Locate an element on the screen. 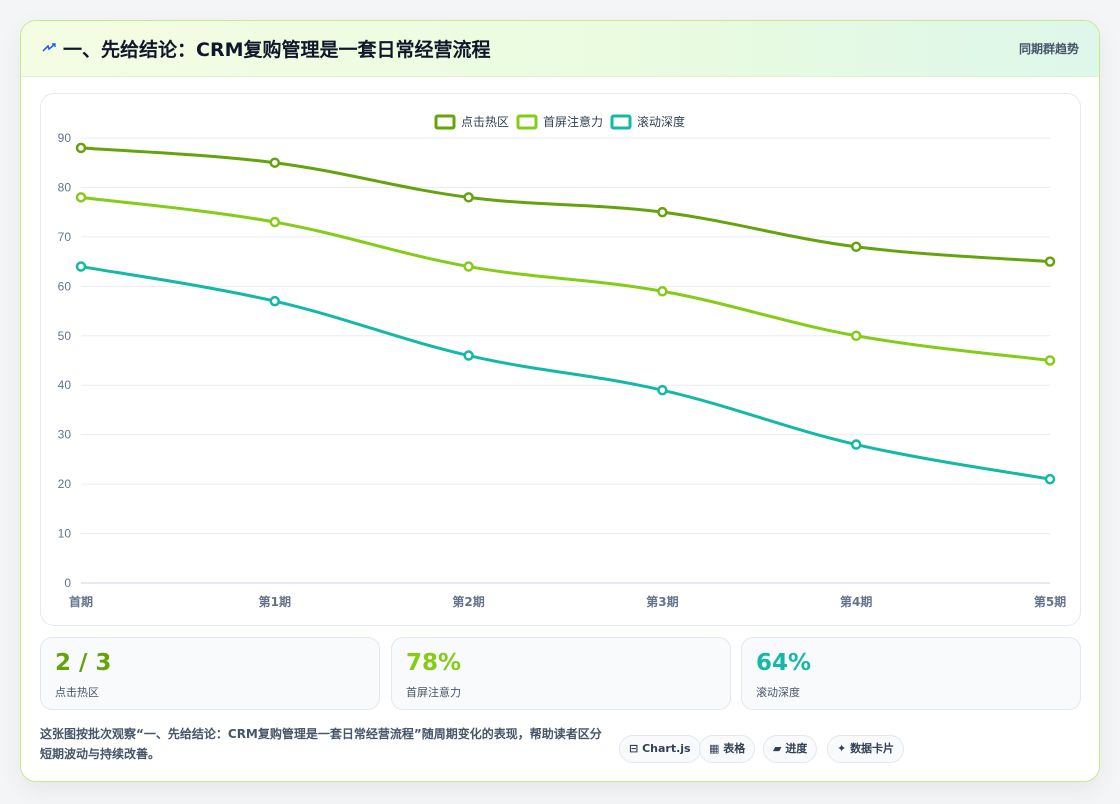  stat-card-first-screen: 78% 首屏注意力 is located at coordinates (561, 673).